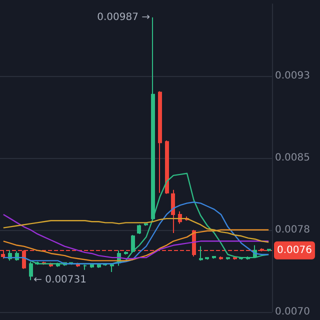  What do you see at coordinates (292, 230) in the screenshot?
I see `y-tick-label: 0.0078` at bounding box center [292, 230].